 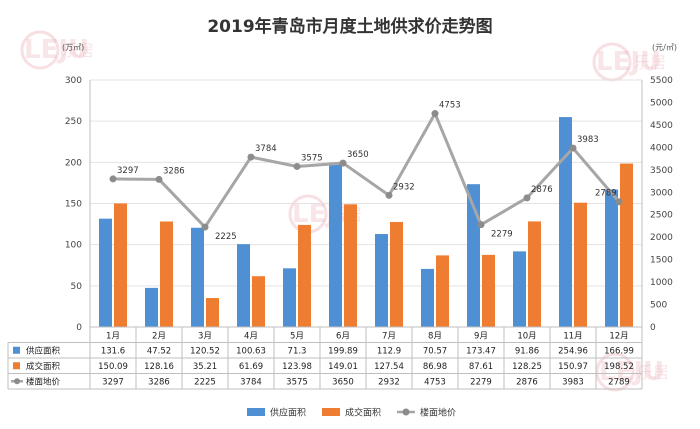 I want to click on category-label: 10月, so click(x=526, y=337).